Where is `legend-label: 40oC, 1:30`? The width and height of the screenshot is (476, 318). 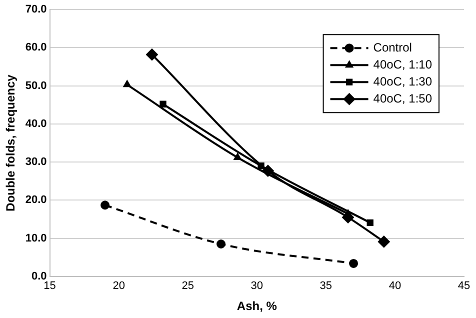
legend-label: 40oC, 1:30 is located at coordinates (402, 81).